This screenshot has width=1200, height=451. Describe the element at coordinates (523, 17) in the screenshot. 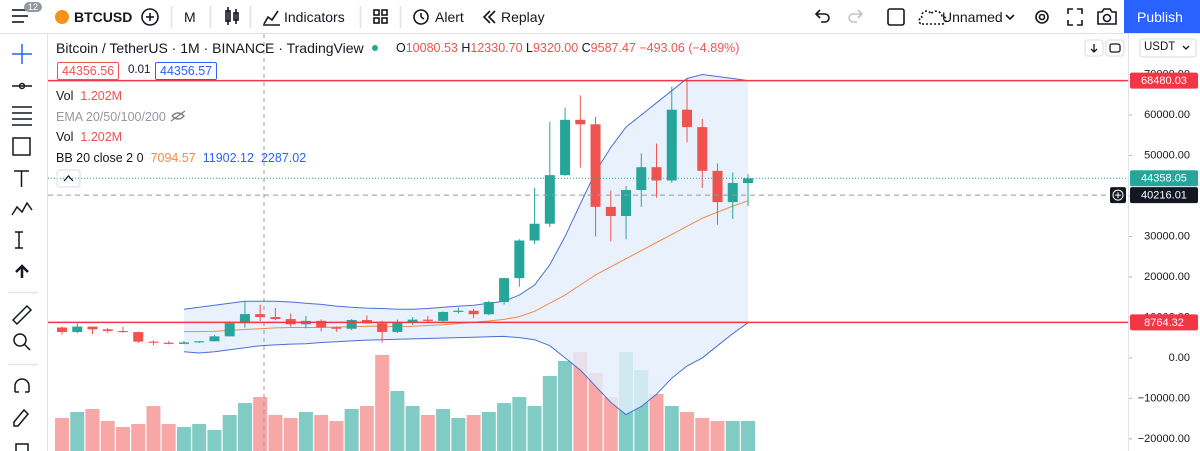

I see `replay-button: Replay` at that location.